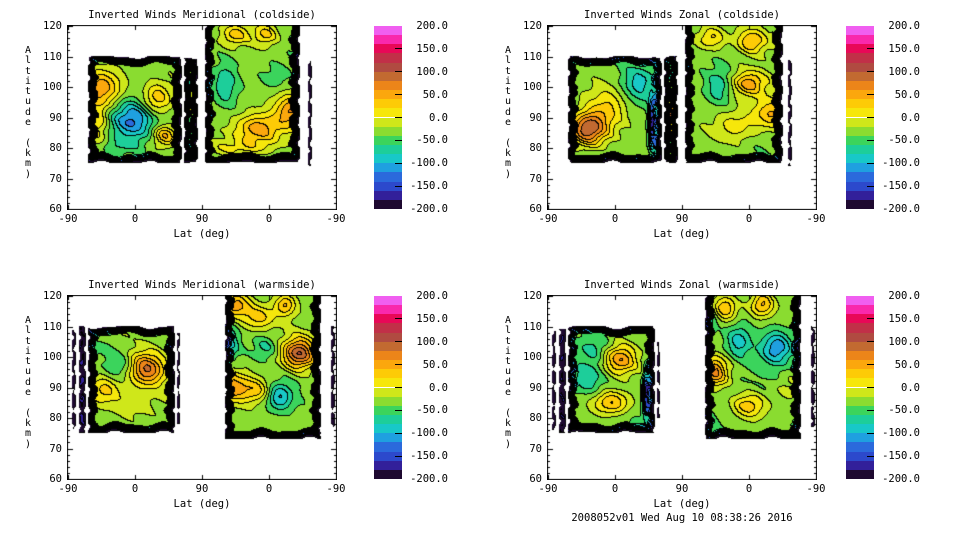 This screenshot has width=960, height=540. I want to click on colorbar-tick-label: 0.0, so click(438, 117).